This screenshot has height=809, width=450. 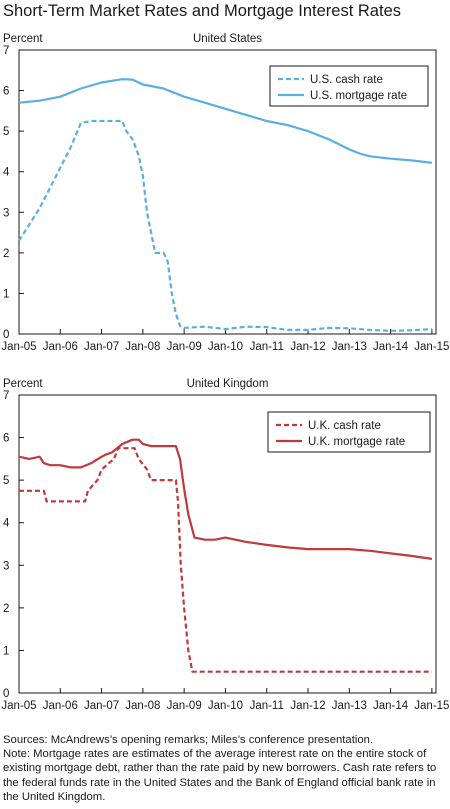 What do you see at coordinates (225, 499) in the screenshot?
I see `u-k-mortgage-rate-line` at bounding box center [225, 499].